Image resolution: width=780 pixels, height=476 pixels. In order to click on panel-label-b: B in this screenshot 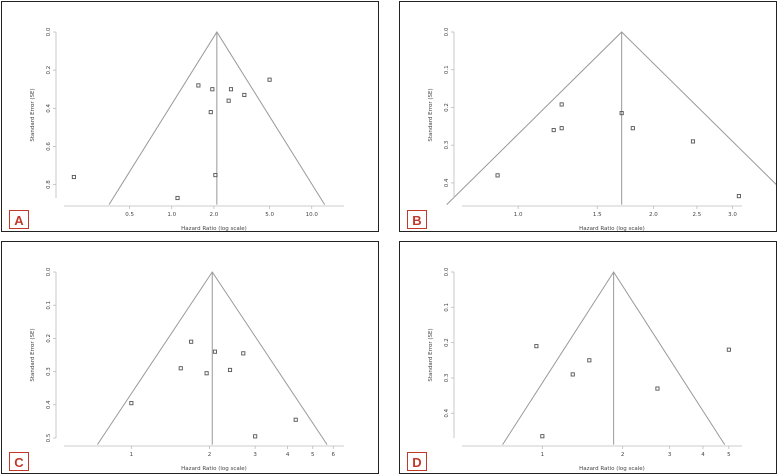, I will do `click(417, 219)`.